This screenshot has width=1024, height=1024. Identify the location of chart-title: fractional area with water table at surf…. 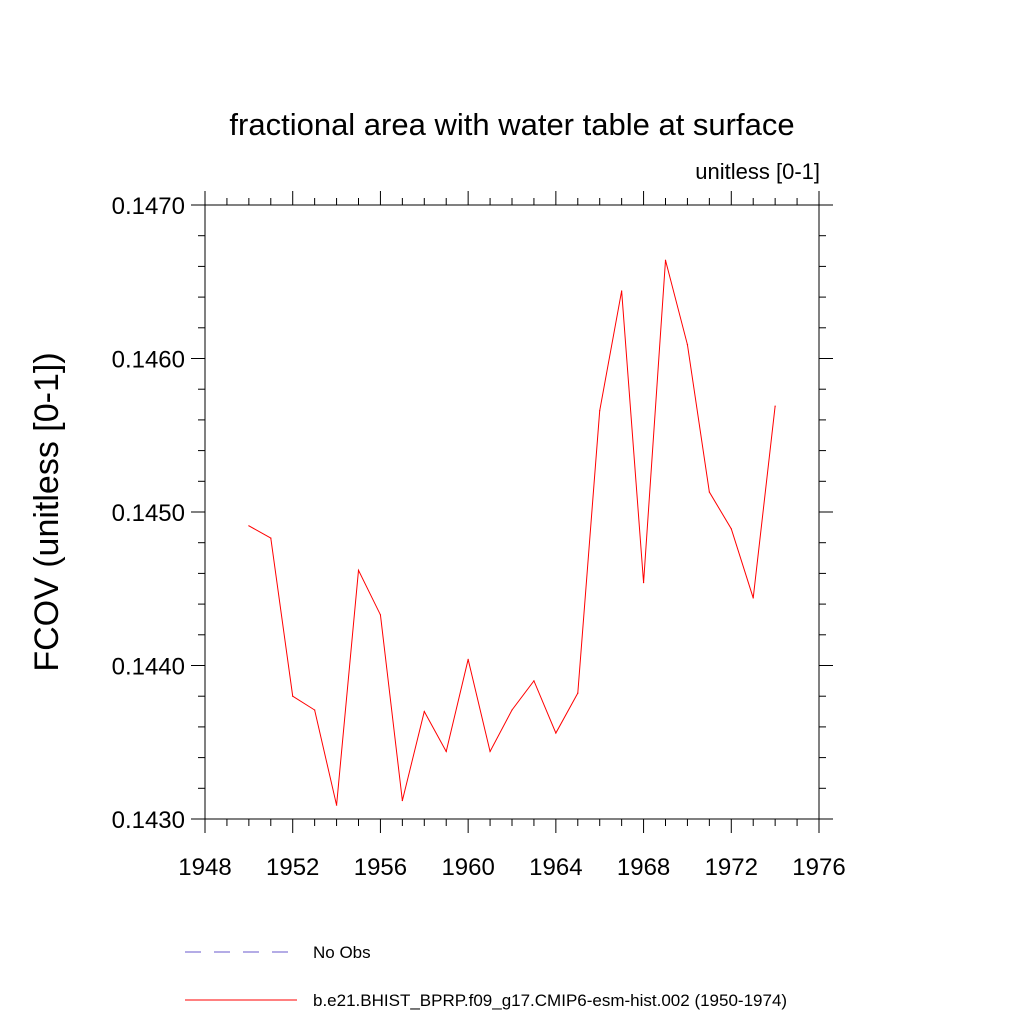
(511, 124).